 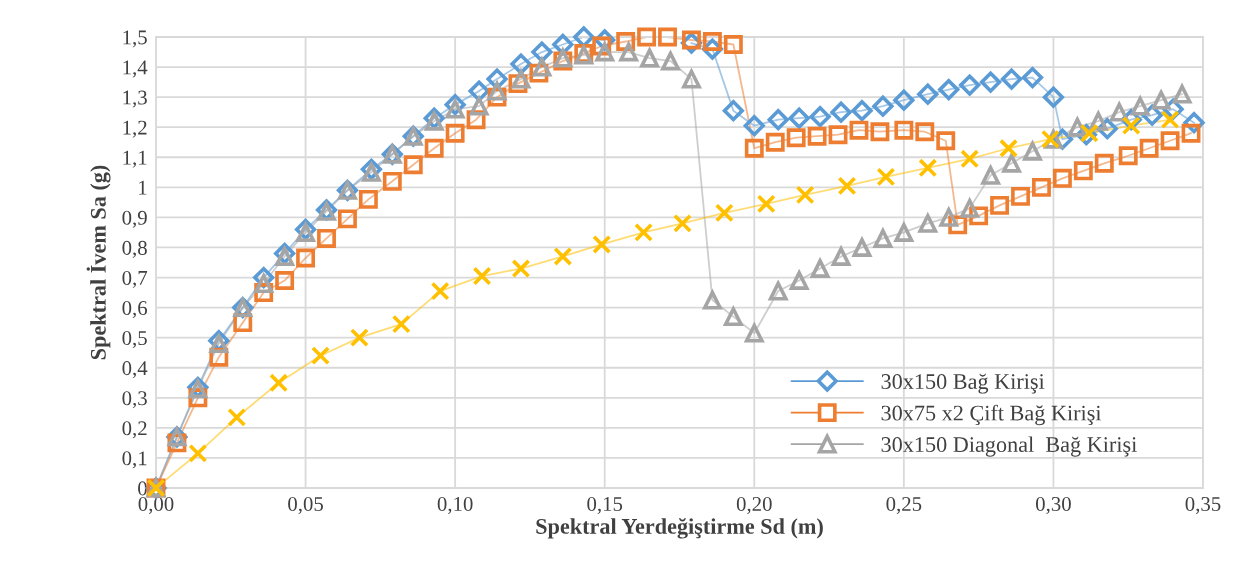 I want to click on y-tick-label: 0,1, so click(x=134, y=460).